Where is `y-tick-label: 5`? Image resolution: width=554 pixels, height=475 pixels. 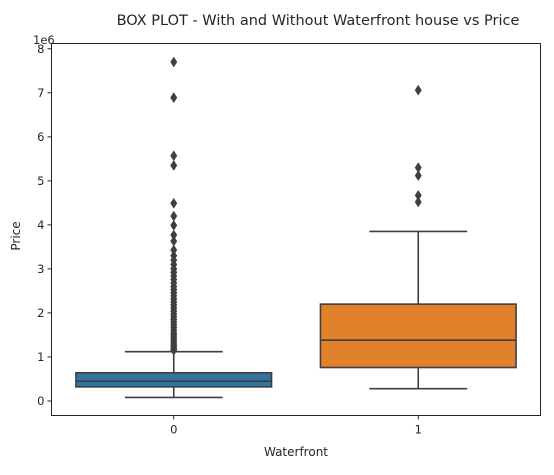
y-tick-label: 5 is located at coordinates (40, 181).